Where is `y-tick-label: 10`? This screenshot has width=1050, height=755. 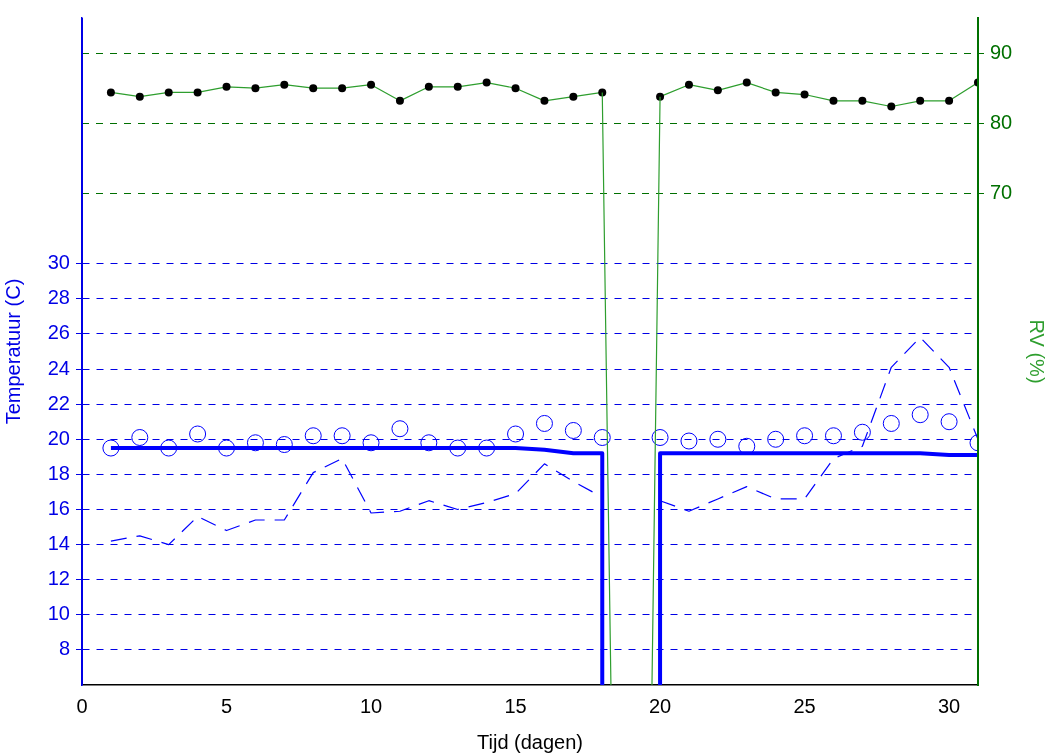 y-tick-label: 10 is located at coordinates (58, 613).